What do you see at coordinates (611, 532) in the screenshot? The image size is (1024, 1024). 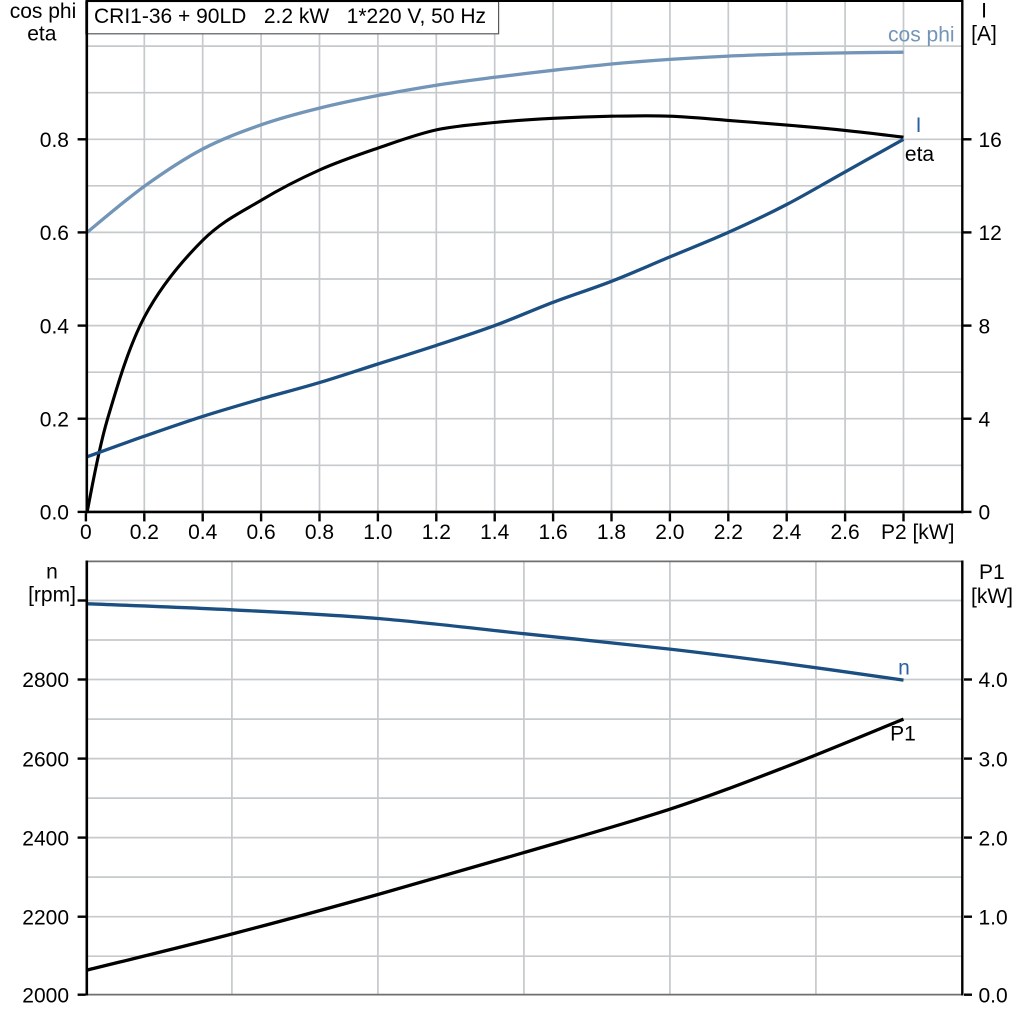 I see `svg-text: 1.8` at bounding box center [611, 532].